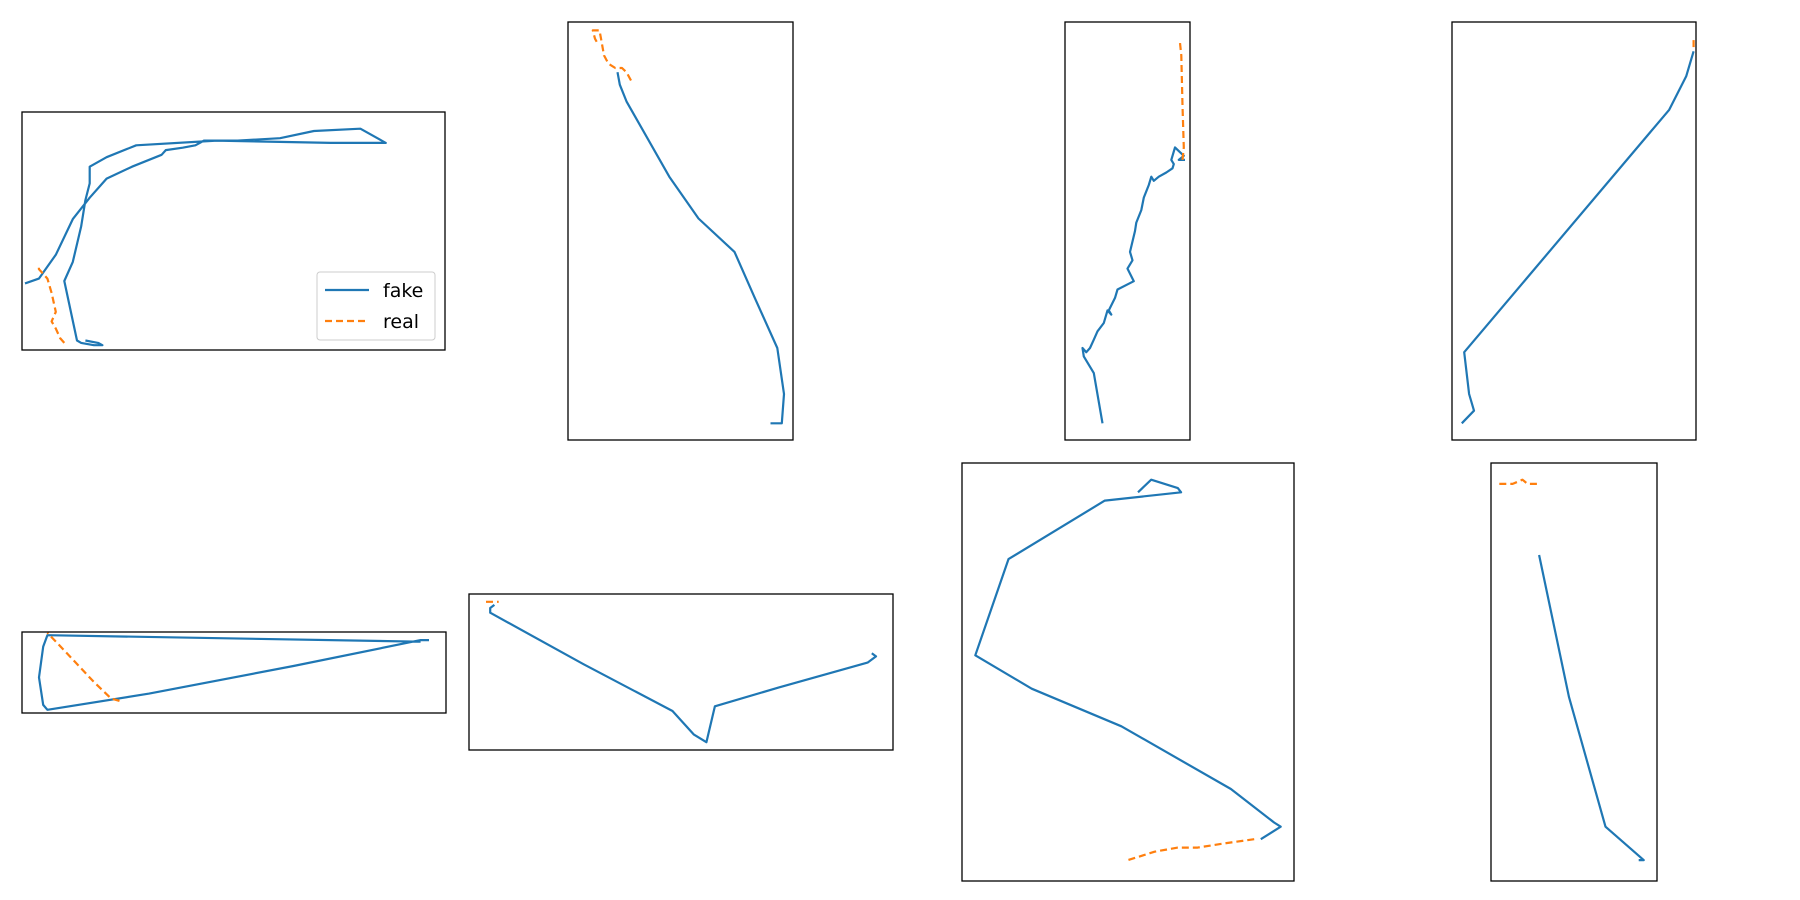 The image size is (1800, 900). What do you see at coordinates (403, 291) in the screenshot?
I see `legend-label-fake: fake` at bounding box center [403, 291].